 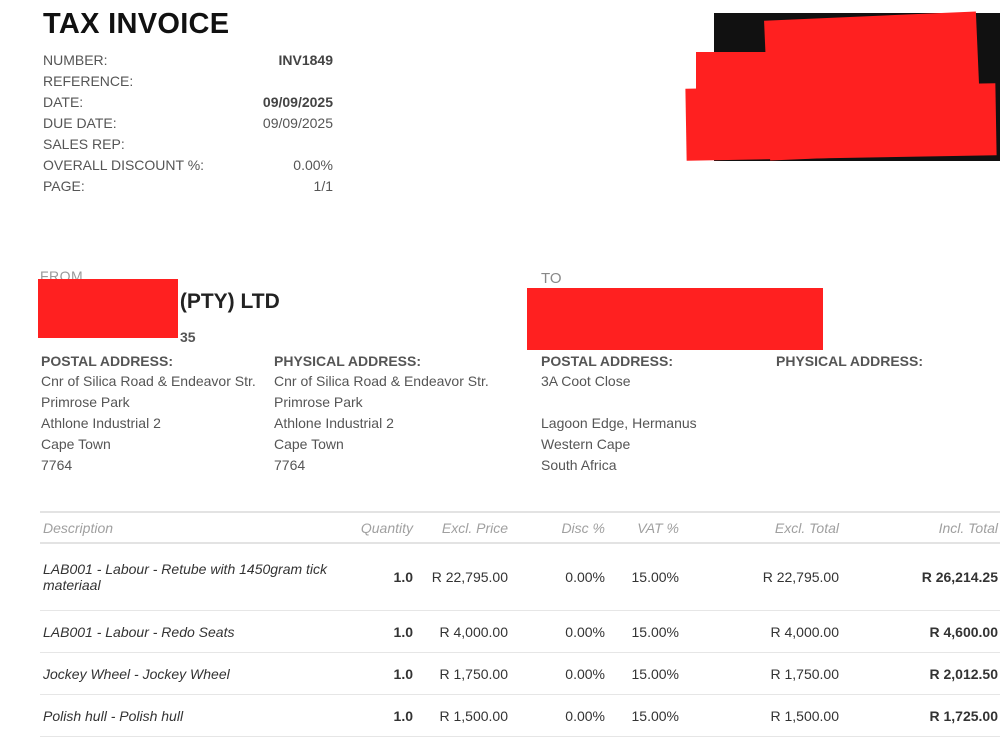 I want to click on row-excl-total: R 1,750.00, so click(x=805, y=673).